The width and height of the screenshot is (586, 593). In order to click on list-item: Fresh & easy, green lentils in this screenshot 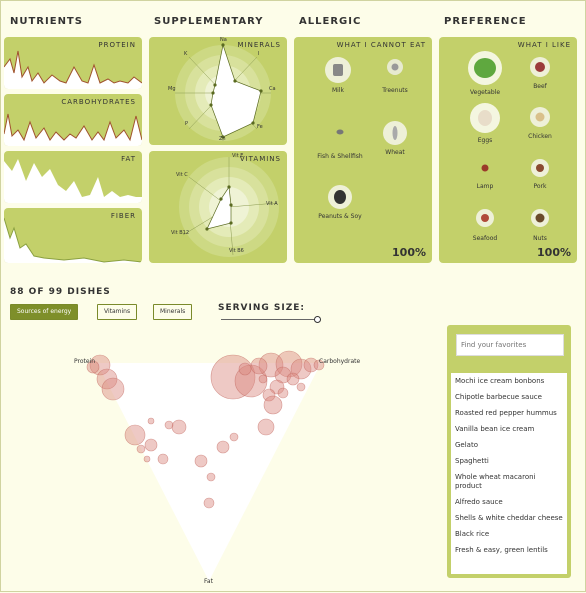, I will do `click(501, 550)`.